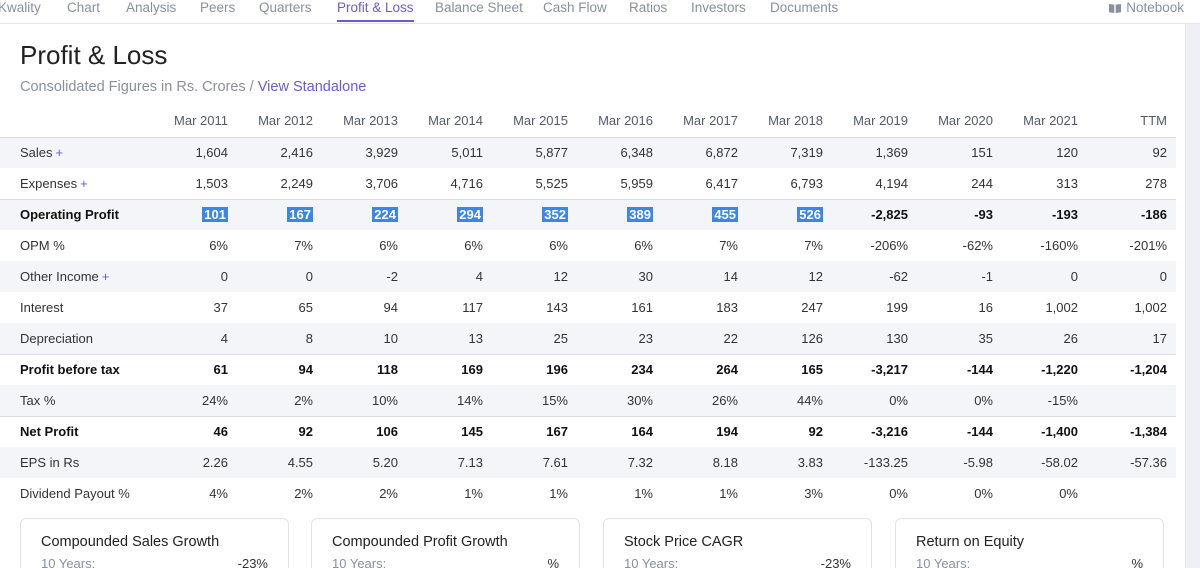 This screenshot has width=1200, height=568. I want to click on cell-value: -144, so click(959, 431).